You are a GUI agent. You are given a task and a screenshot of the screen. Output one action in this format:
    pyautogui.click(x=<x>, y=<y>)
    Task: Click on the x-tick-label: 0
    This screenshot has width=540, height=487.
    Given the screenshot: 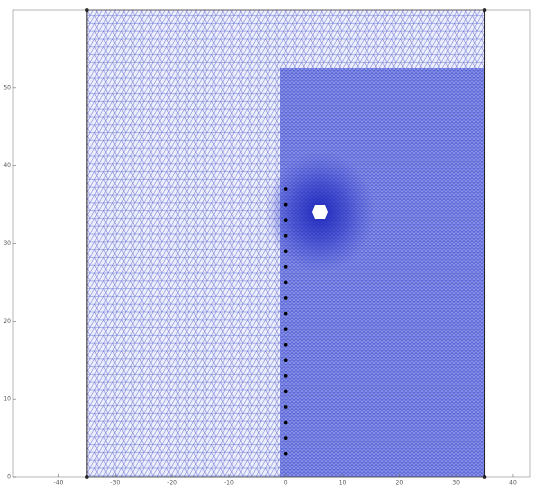 What is the action you would take?
    pyautogui.click(x=286, y=483)
    